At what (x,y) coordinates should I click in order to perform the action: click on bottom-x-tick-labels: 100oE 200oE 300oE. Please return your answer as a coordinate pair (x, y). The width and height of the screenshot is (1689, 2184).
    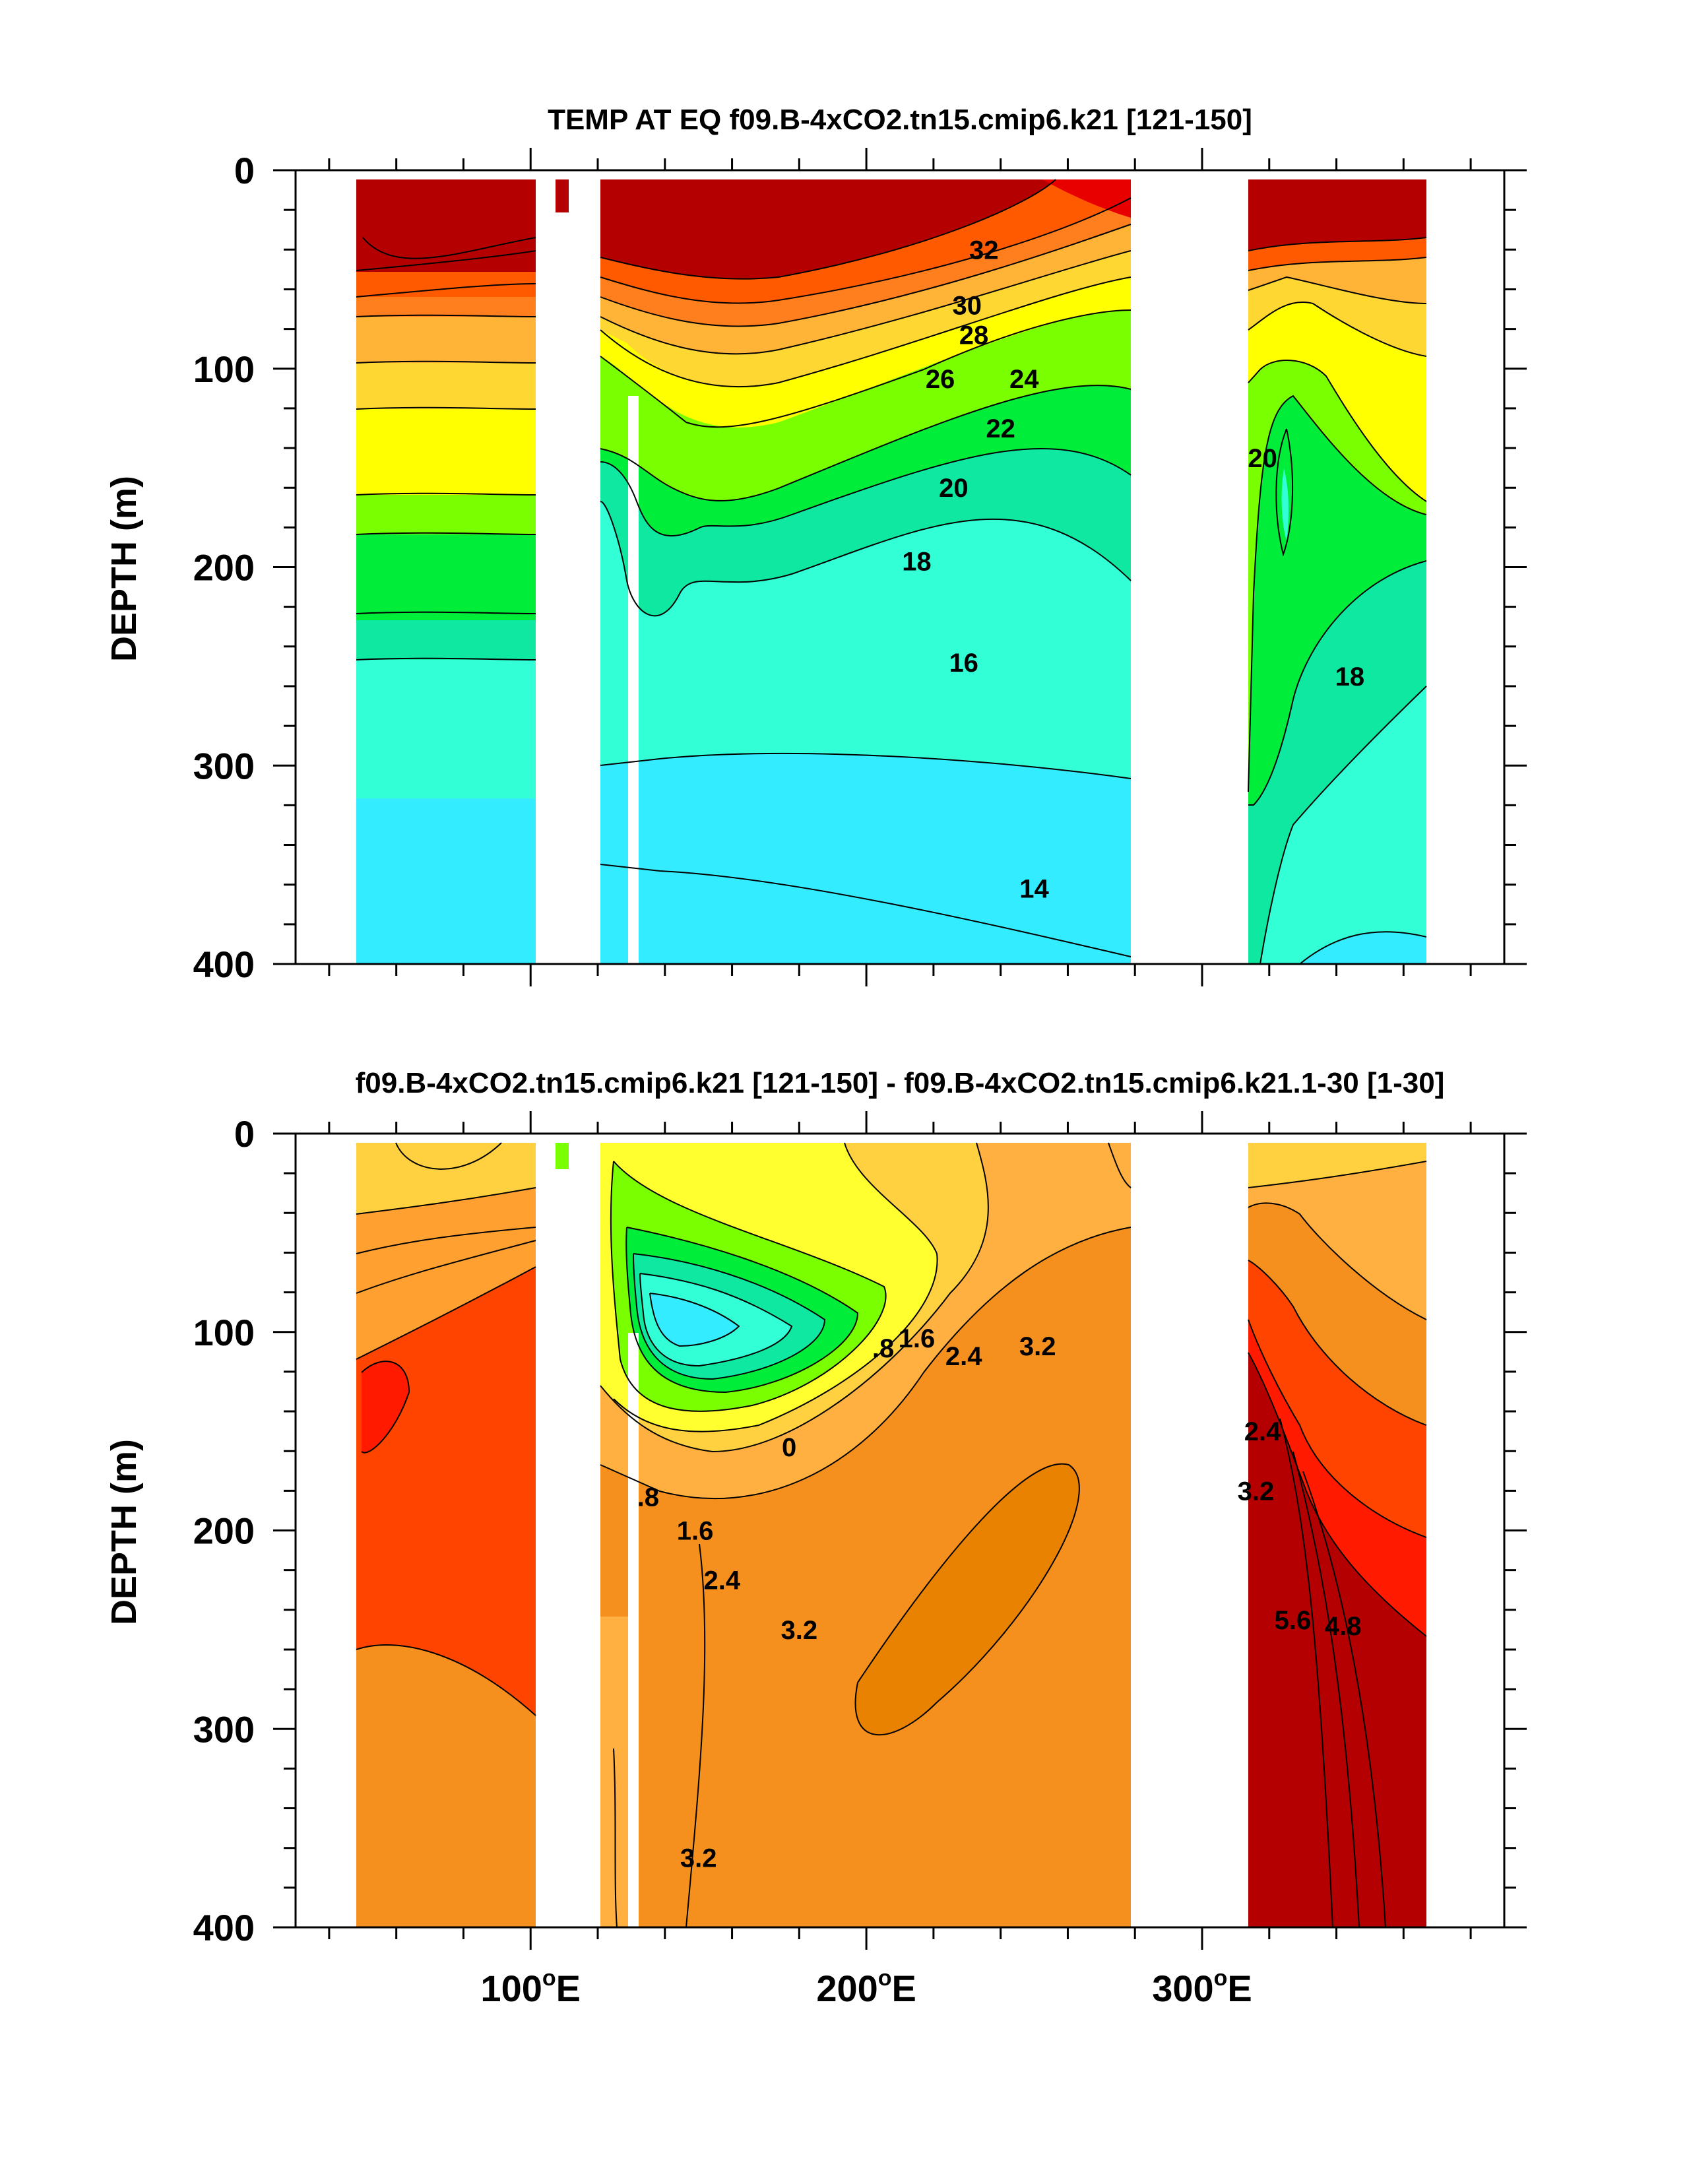
    Looking at the image, I should click on (866, 1987).